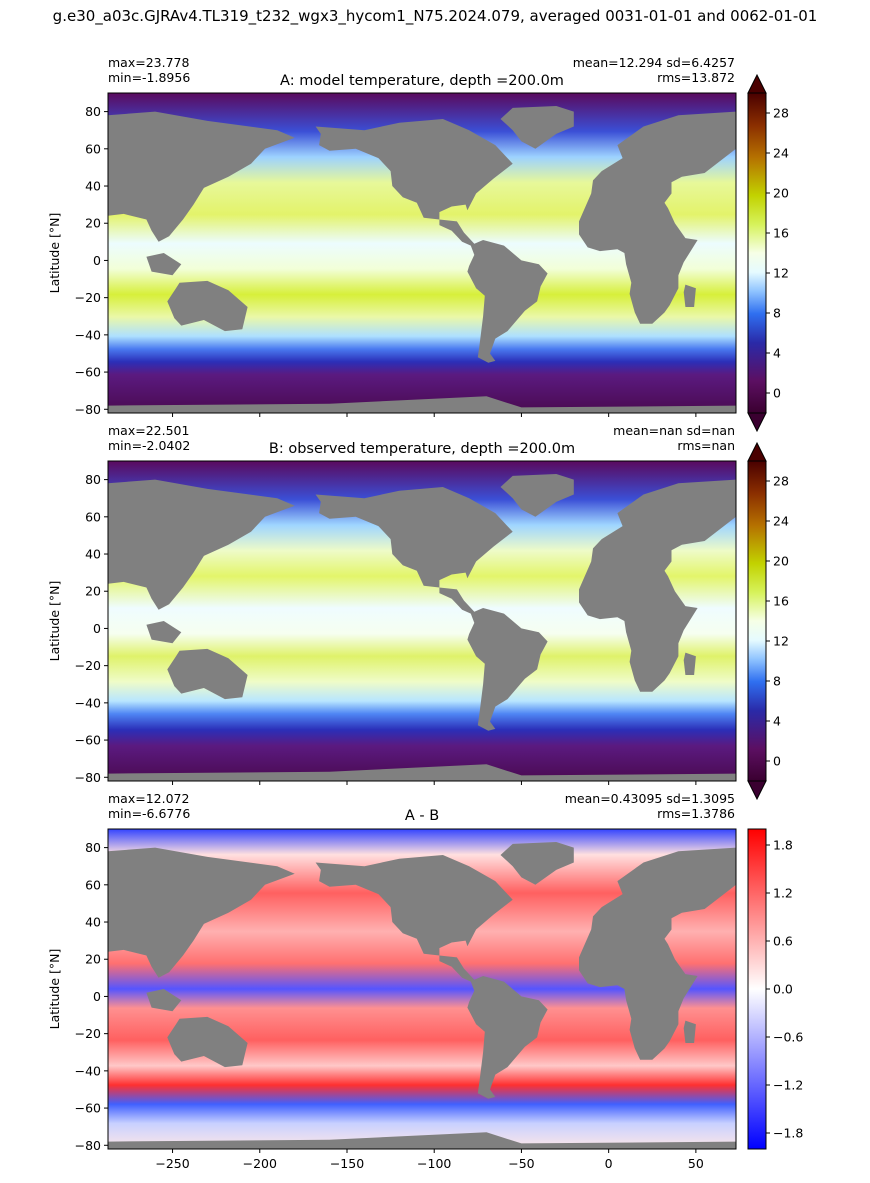 This screenshot has width=870, height=1183. Describe the element at coordinates (422, 404) in the screenshot. I see `panel-a-land-antarctica` at that location.